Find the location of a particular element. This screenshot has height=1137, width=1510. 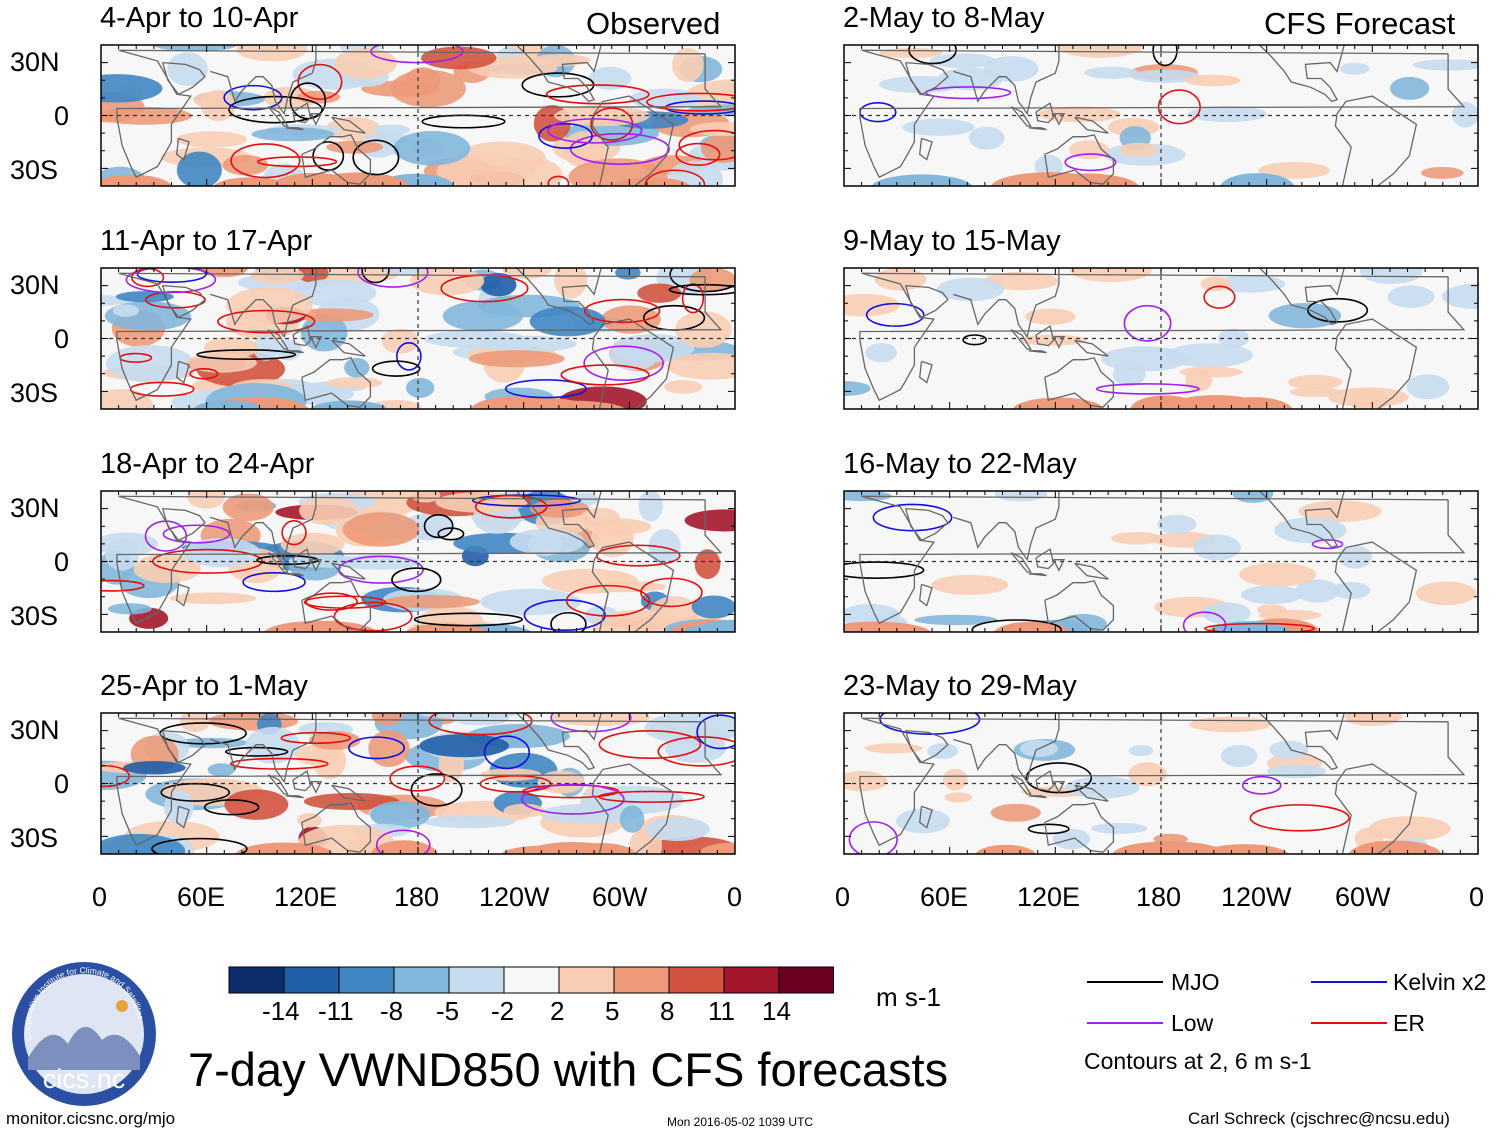

legend-mjo-label: MJO is located at coordinates (1195, 982).